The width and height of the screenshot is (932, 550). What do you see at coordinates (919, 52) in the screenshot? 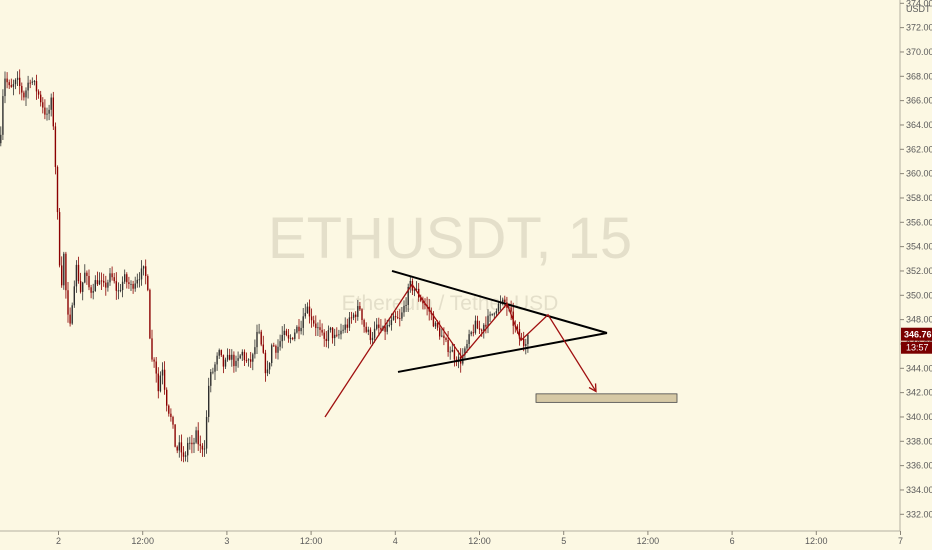
I see `price-tick-label: 370.00` at bounding box center [919, 52].